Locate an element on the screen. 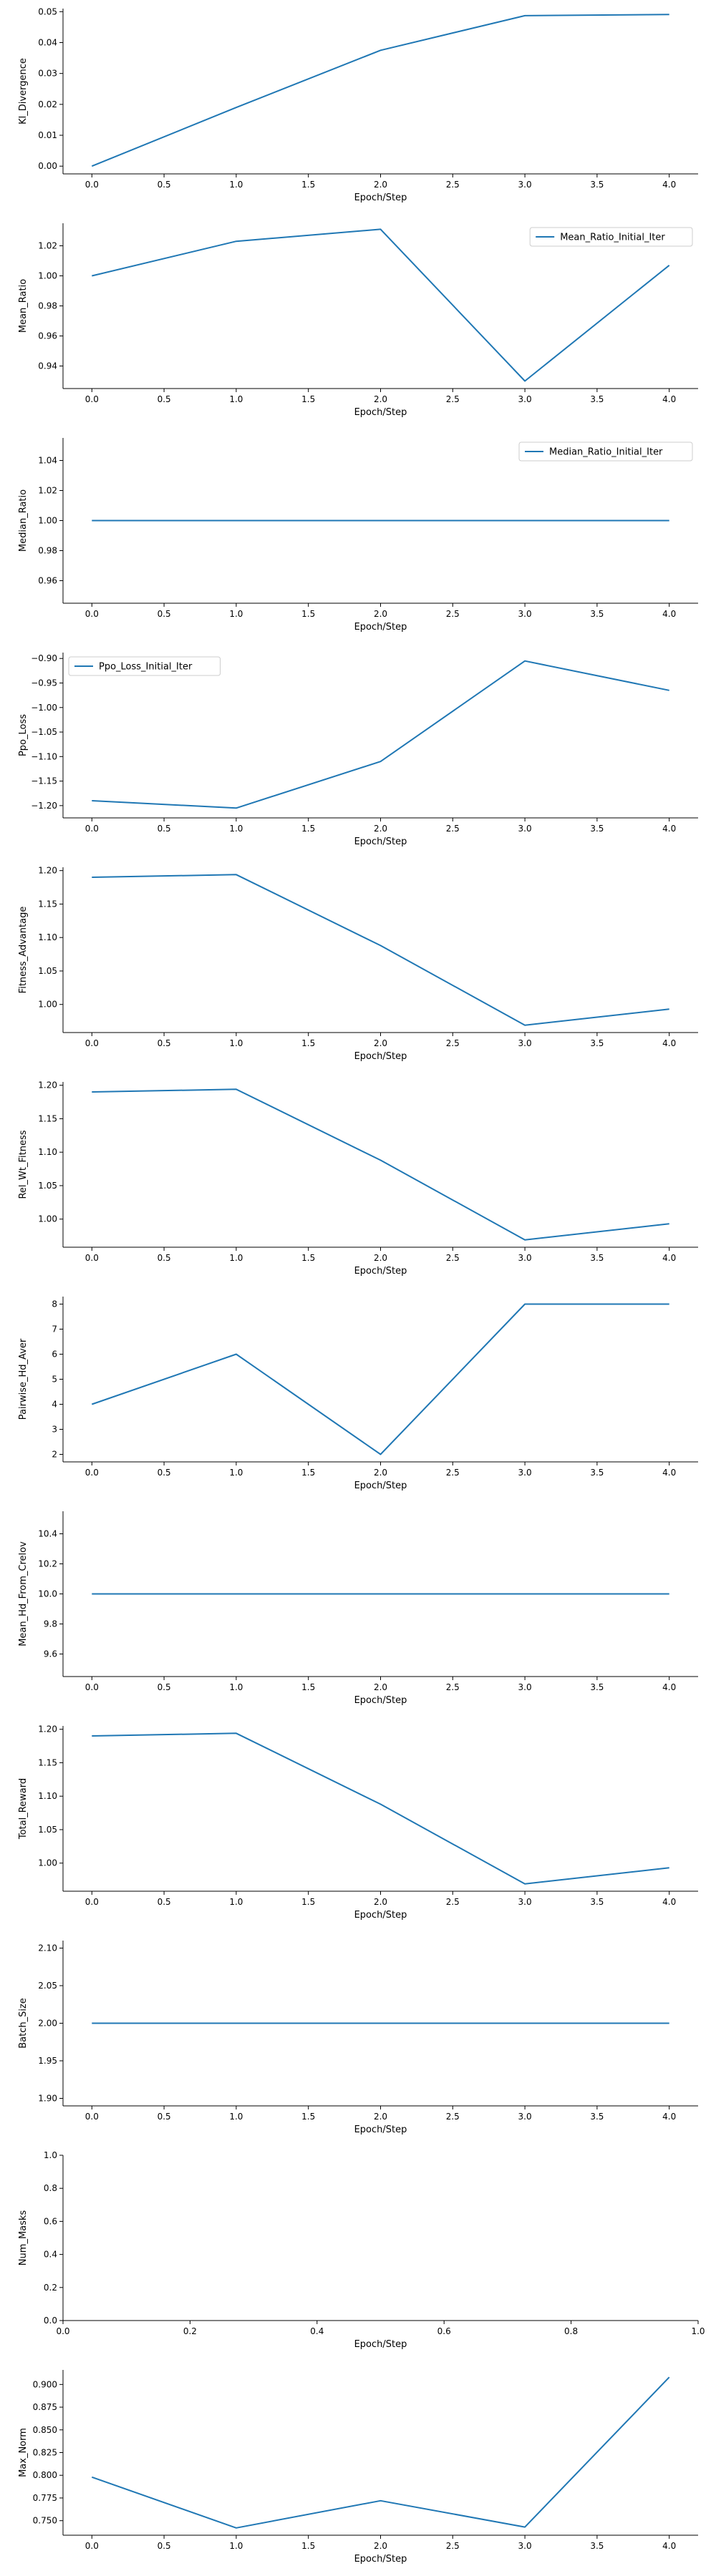  y-tick-label: −1.10 is located at coordinates (44, 756).